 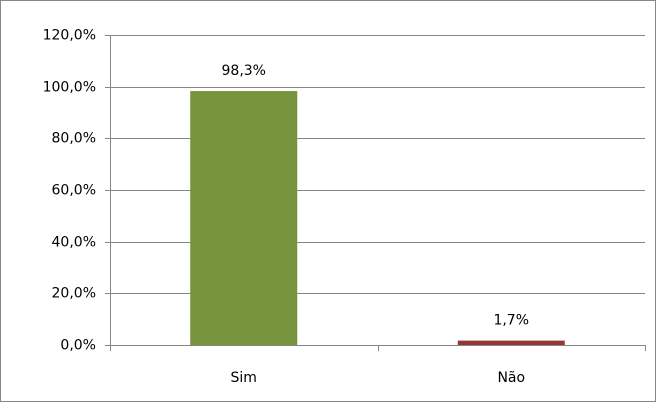 I want to click on y-tick-label: 80,0%, so click(x=74, y=139).